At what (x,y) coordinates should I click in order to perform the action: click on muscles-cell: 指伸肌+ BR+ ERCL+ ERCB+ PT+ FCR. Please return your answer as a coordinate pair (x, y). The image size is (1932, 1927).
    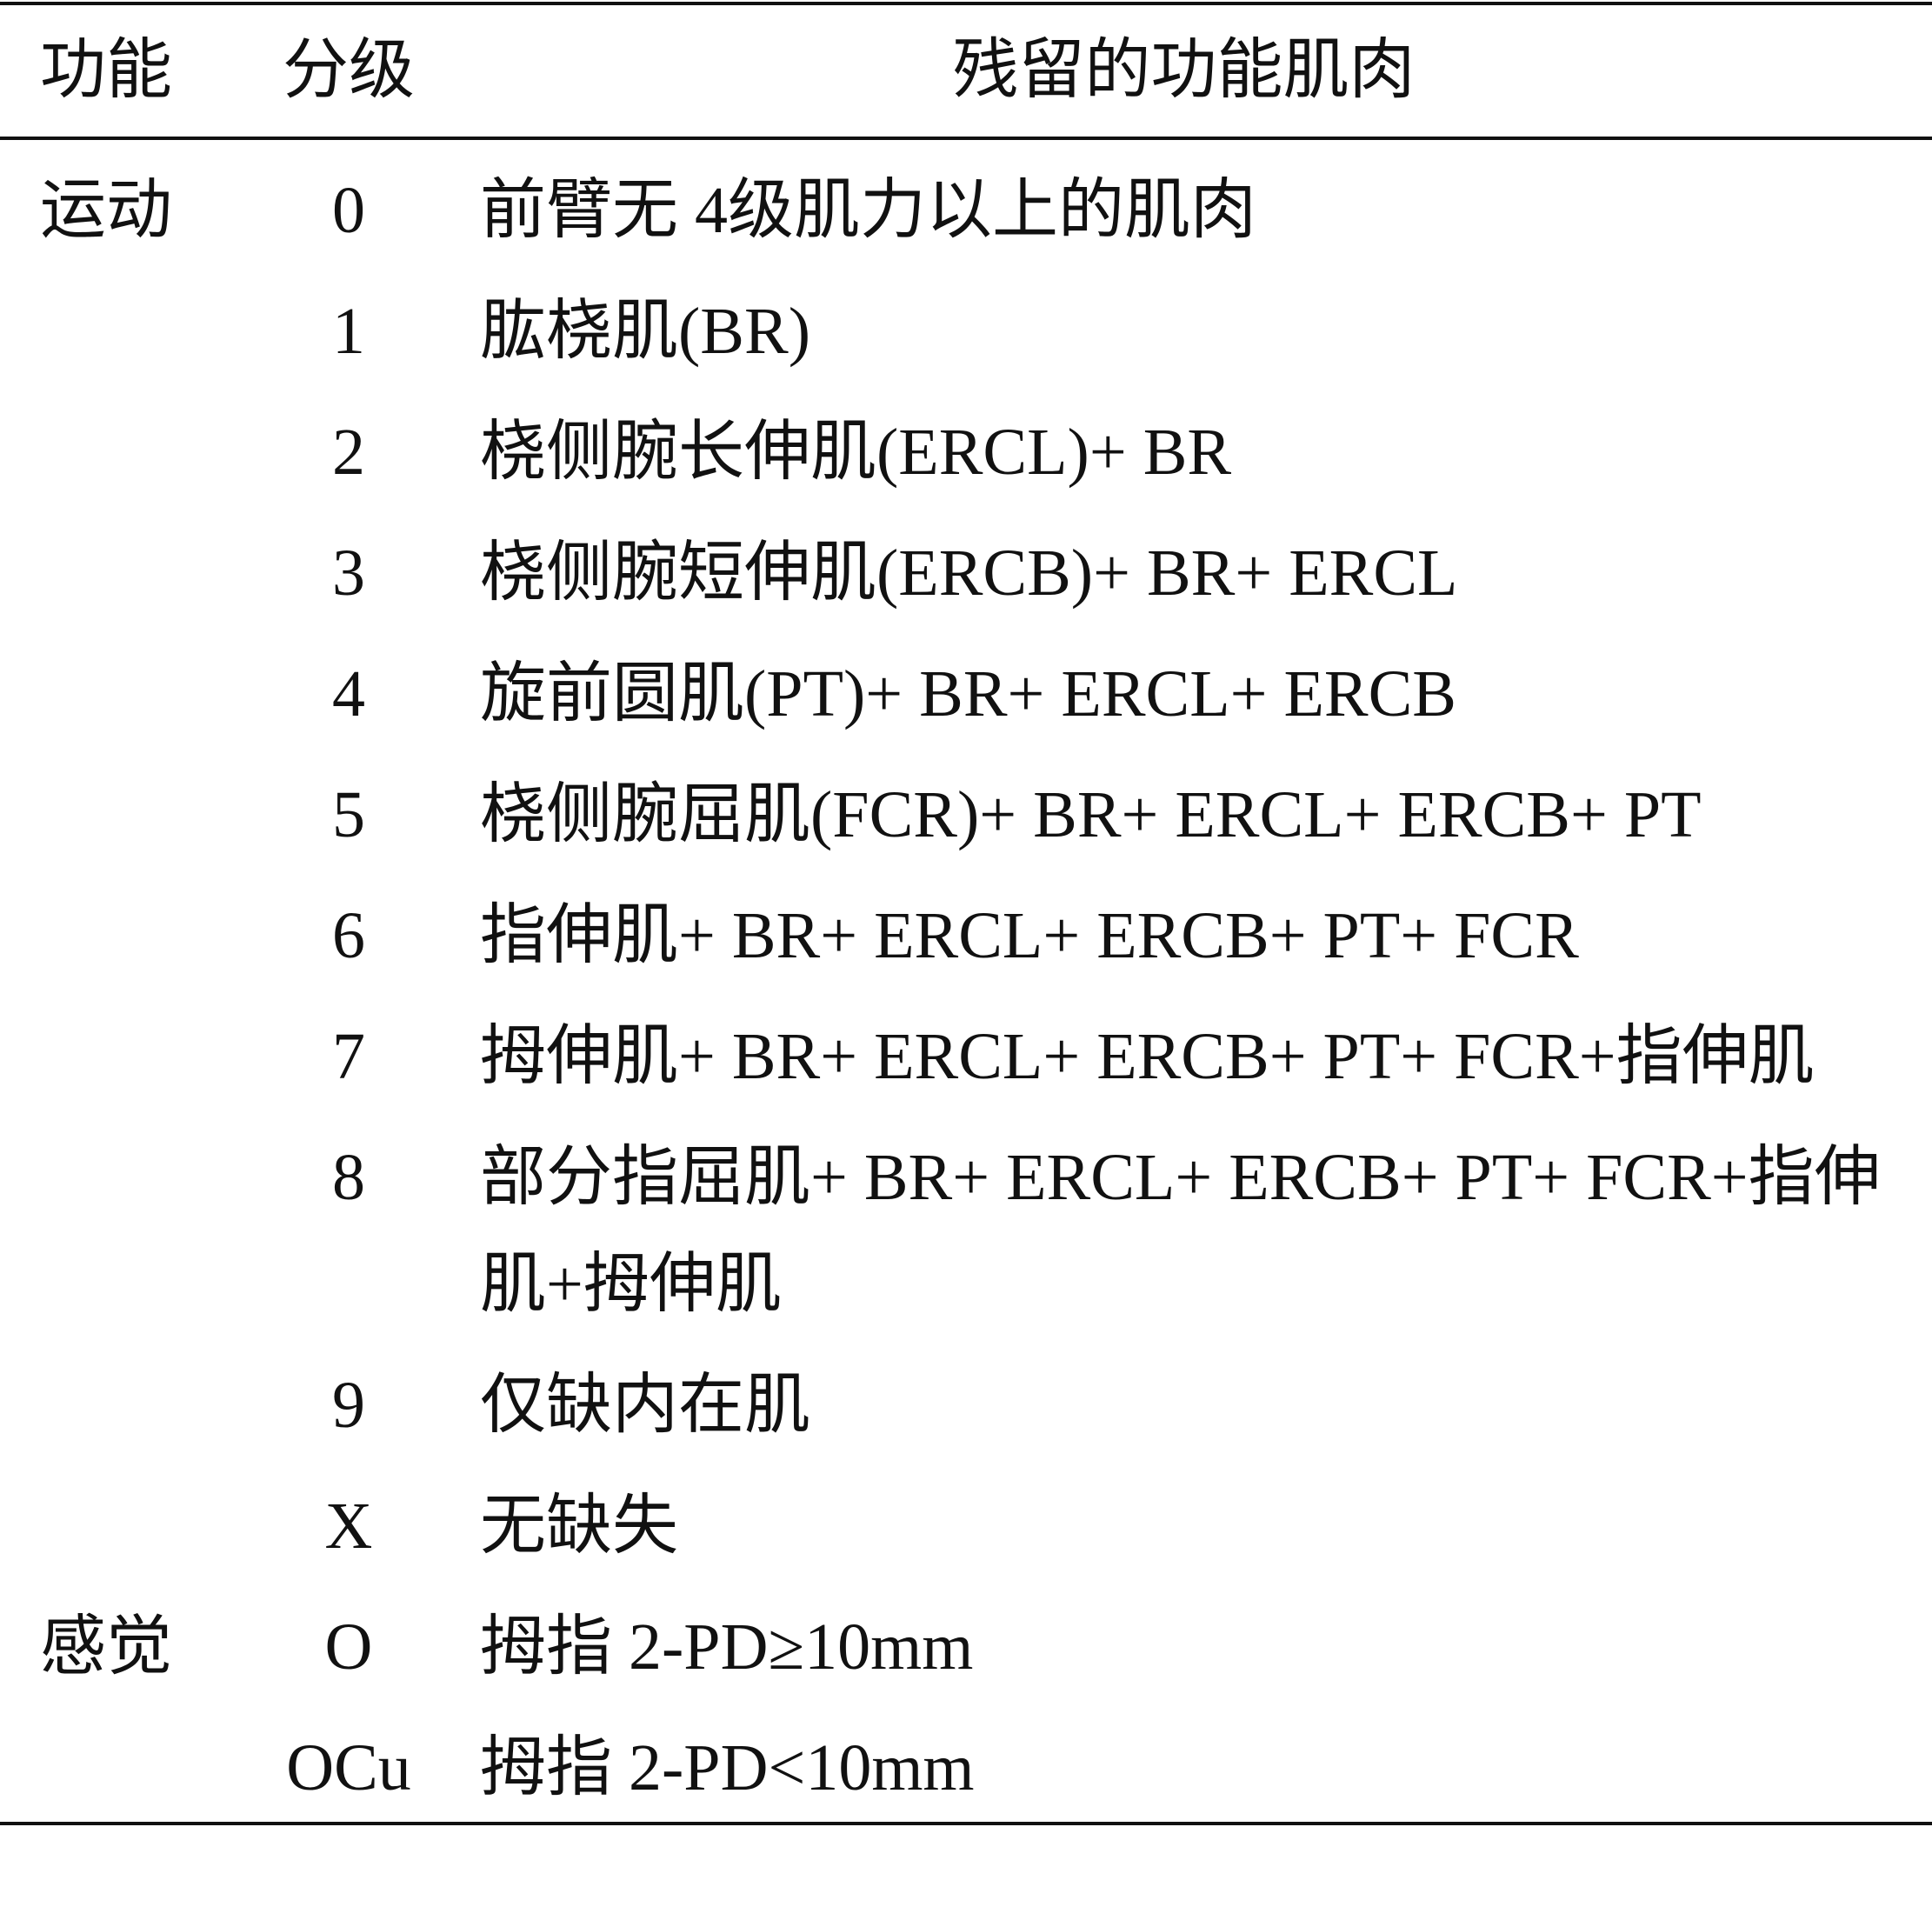
    Looking at the image, I should click on (1029, 935).